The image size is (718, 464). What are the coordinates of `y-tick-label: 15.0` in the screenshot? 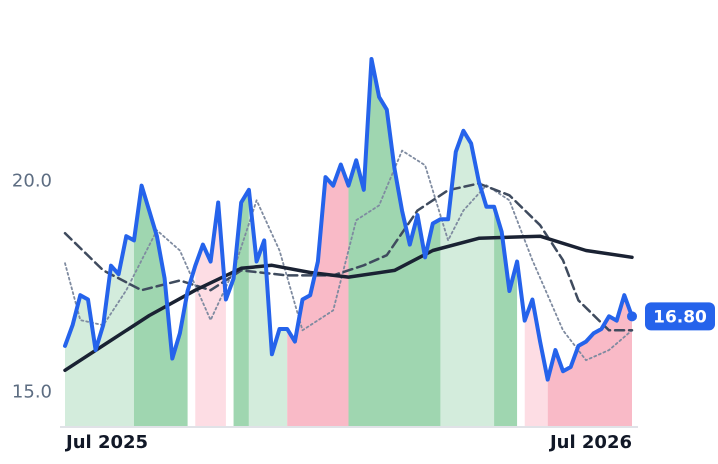 It's located at (32, 391).